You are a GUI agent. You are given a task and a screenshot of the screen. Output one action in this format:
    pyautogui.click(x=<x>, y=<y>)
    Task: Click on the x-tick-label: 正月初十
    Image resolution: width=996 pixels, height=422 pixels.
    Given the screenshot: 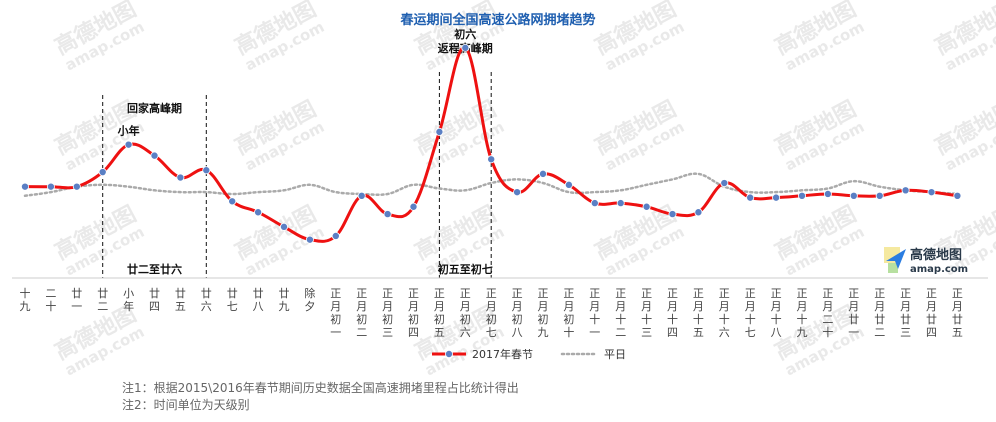 What is the action you would take?
    pyautogui.click(x=568, y=313)
    